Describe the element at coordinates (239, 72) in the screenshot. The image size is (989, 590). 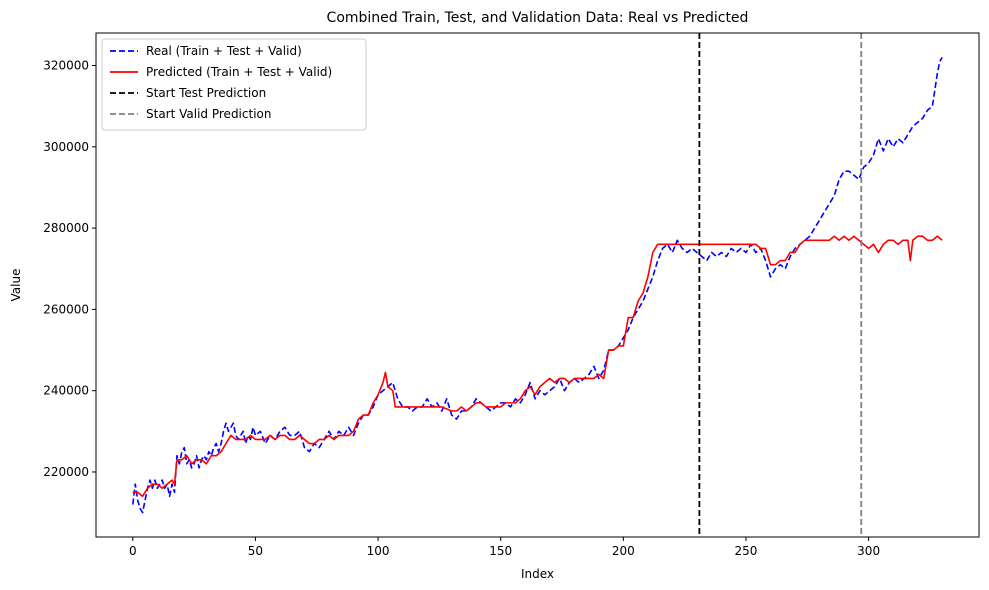
I see `legend-label: Predicted (Train + Test + Valid)` at that location.